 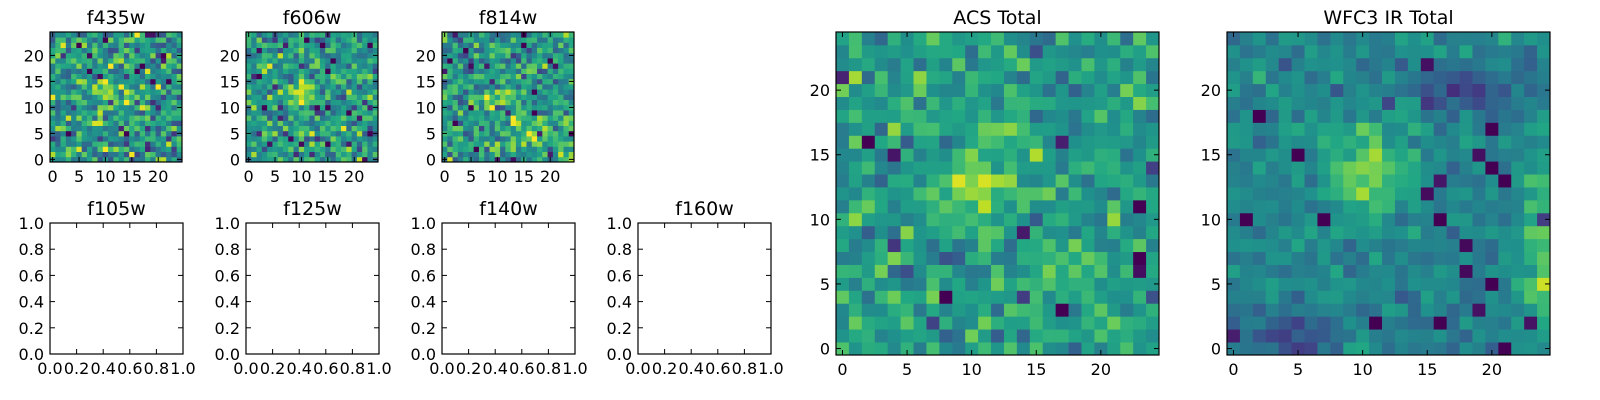 I want to click on panel-title: f105w, so click(x=116, y=209).